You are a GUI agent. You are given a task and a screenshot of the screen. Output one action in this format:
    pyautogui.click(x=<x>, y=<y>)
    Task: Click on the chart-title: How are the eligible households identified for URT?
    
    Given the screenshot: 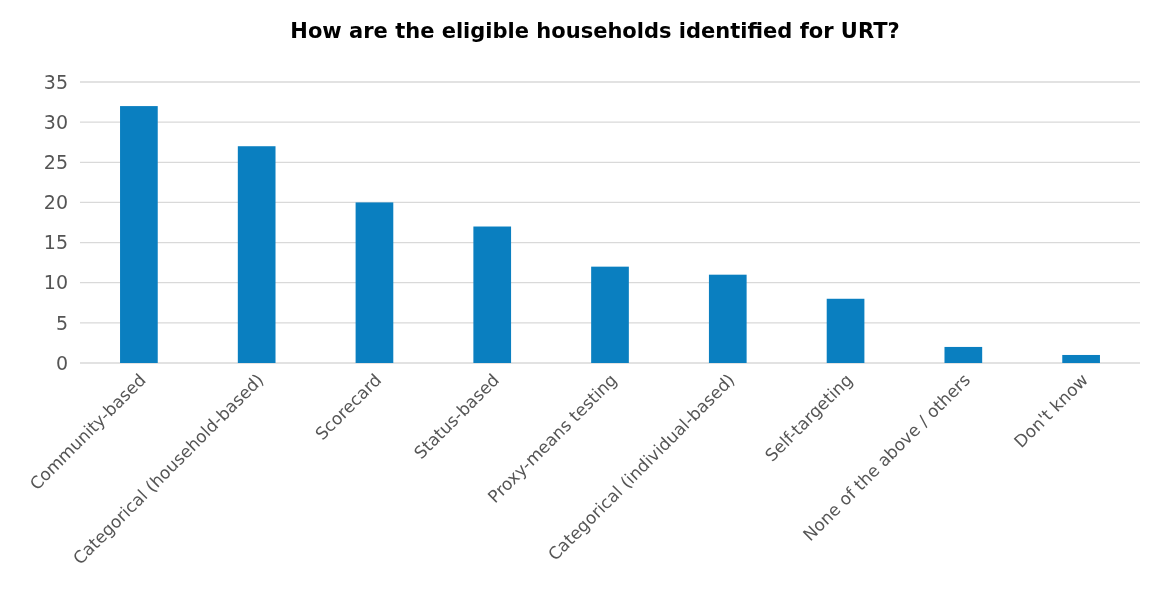 What is the action you would take?
    pyautogui.click(x=595, y=31)
    